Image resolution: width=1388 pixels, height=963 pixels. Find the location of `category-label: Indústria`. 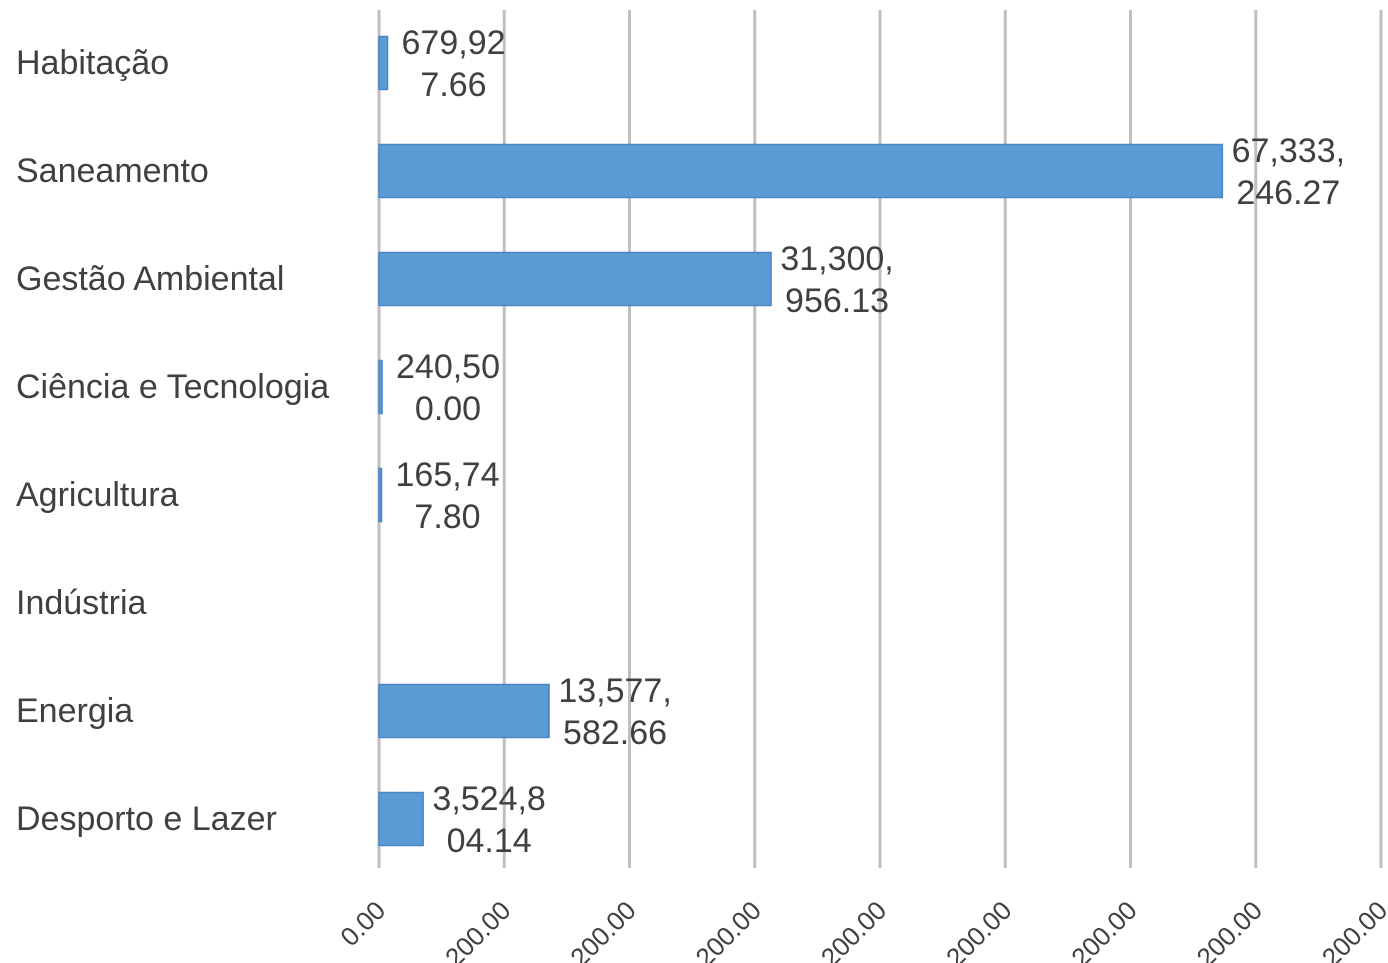

category-label: Indústria is located at coordinates (81, 603).